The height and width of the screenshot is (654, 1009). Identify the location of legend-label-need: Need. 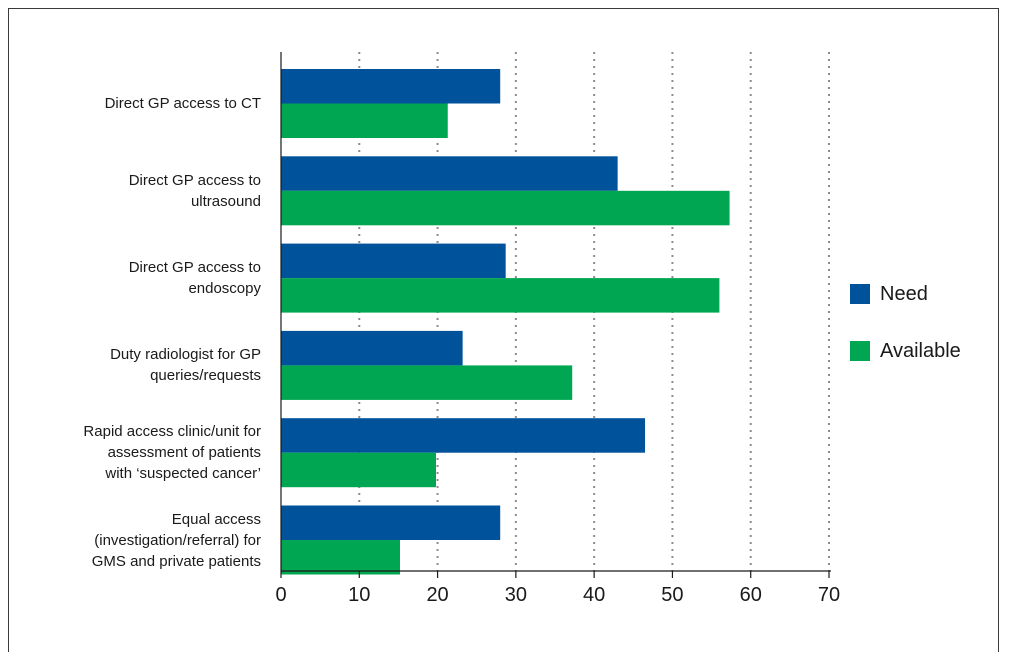
(904, 293).